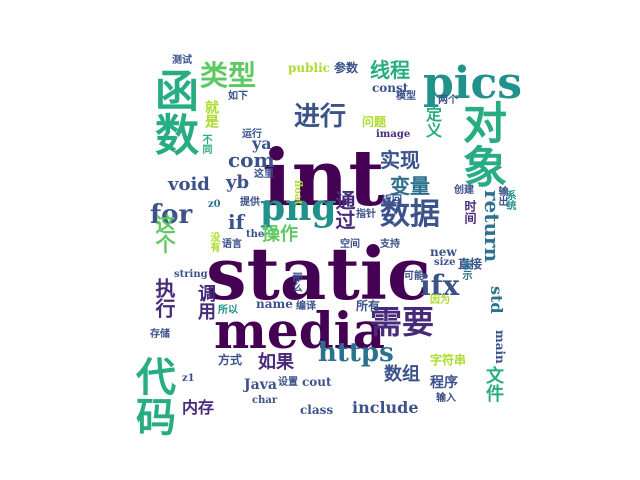 The height and width of the screenshot is (480, 640). I want to click on word-9: 代码, so click(152, 396).